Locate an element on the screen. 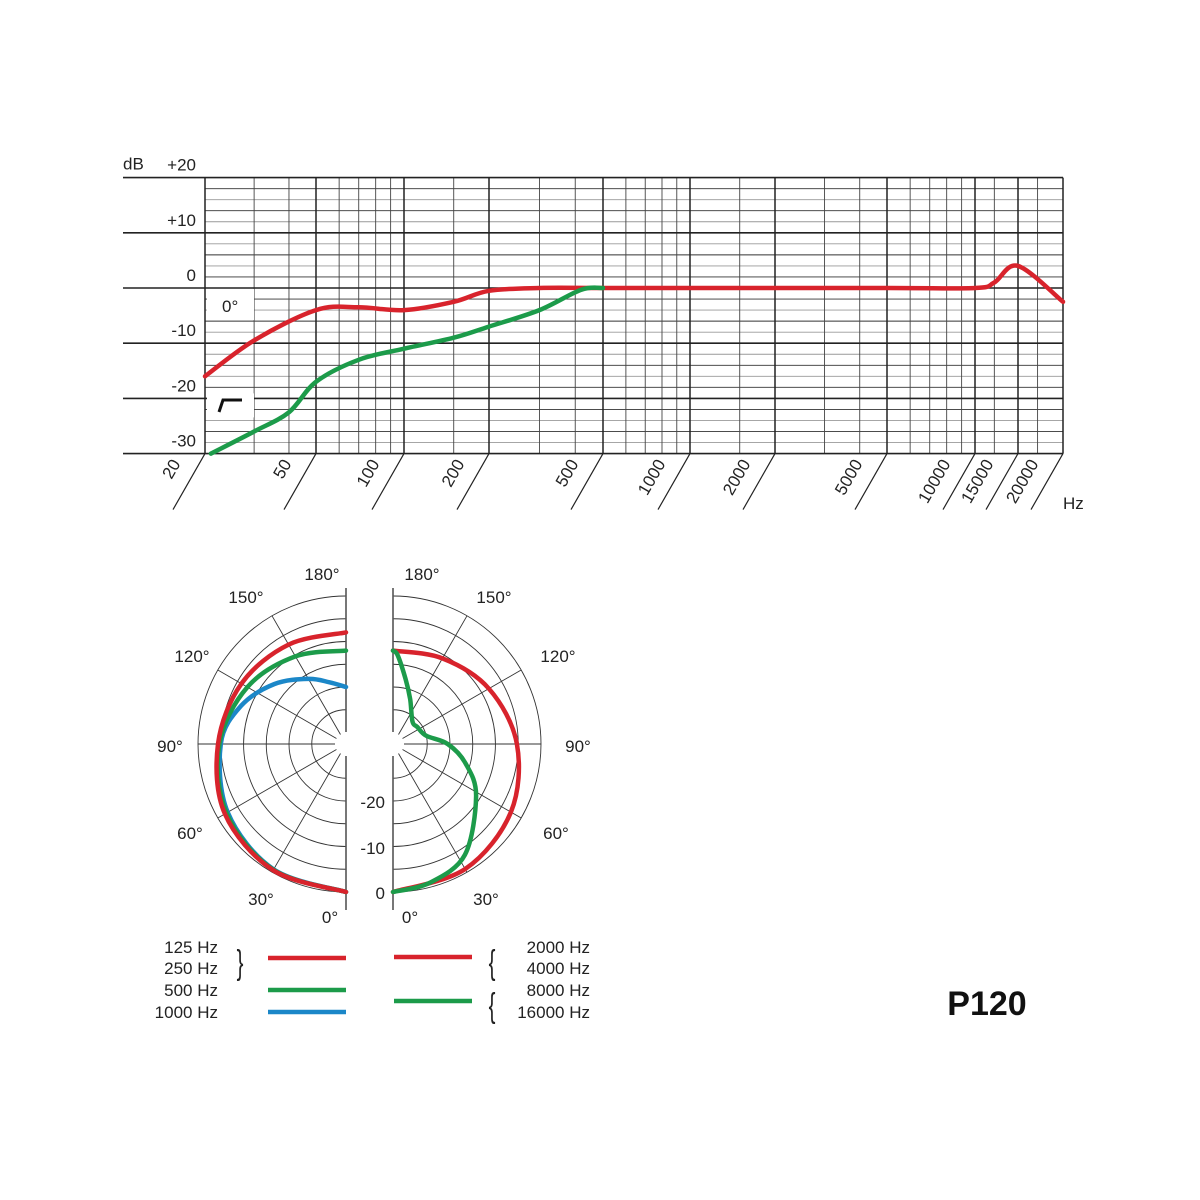 Image resolution: width=1200 pixels, height=1200 pixels. legend-label: 16000 Hz is located at coordinates (553, 1012).